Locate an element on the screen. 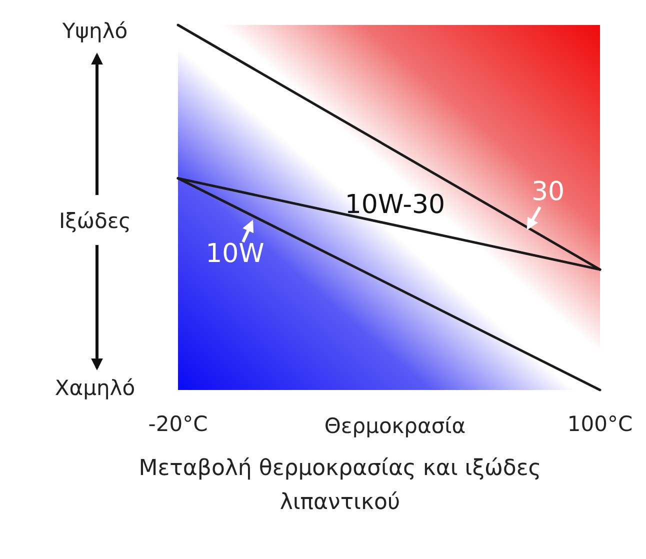 This screenshot has width=646, height=559. series-label: 10W is located at coordinates (235, 254).